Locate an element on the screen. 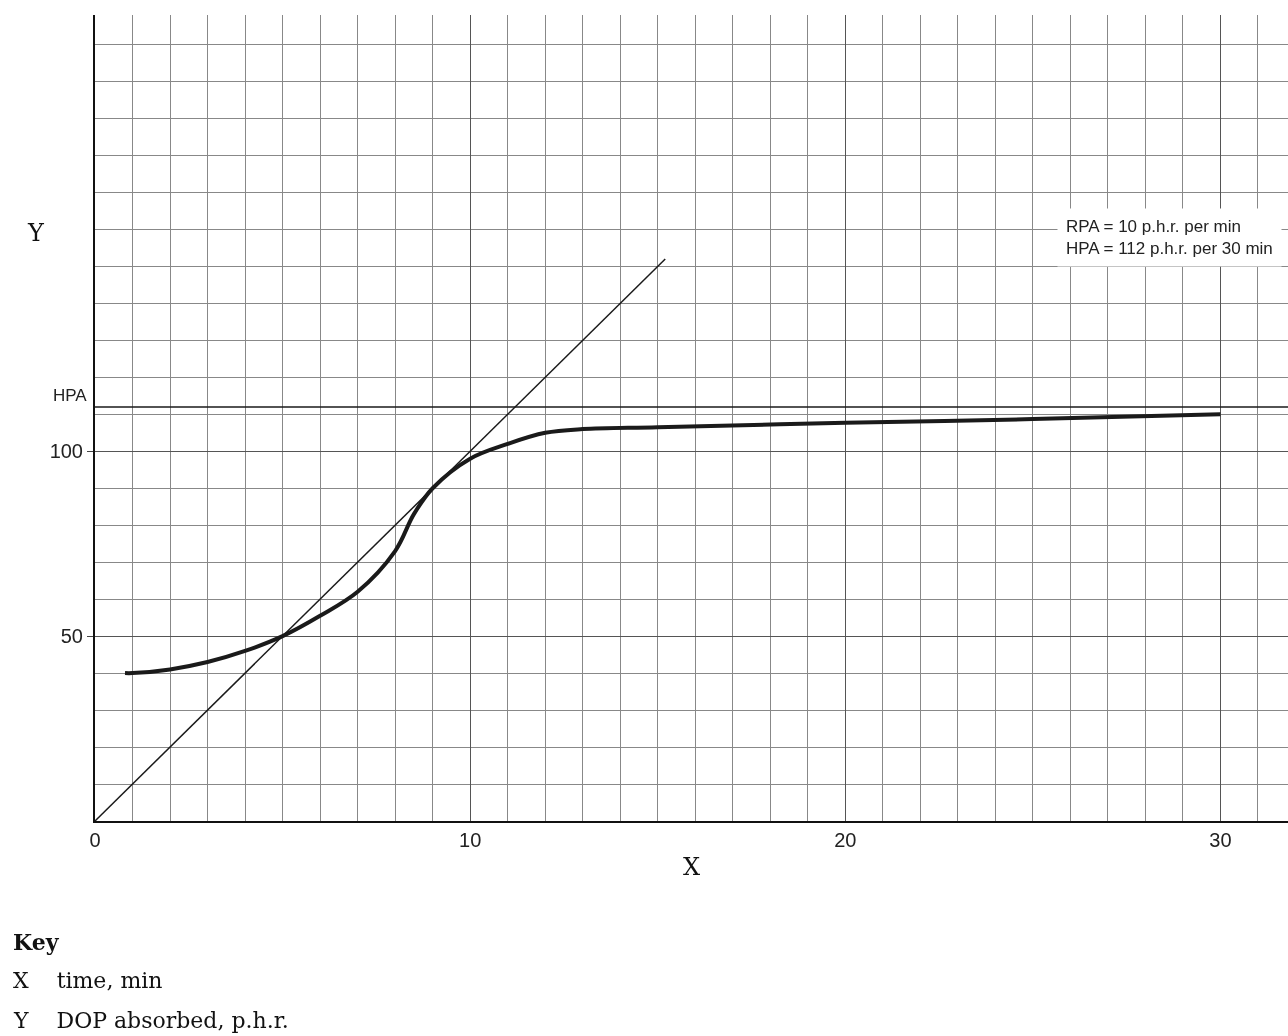 The image size is (1288, 1036). annotation: HPA = 112 p.h.r. per 30 min is located at coordinates (1169, 249).